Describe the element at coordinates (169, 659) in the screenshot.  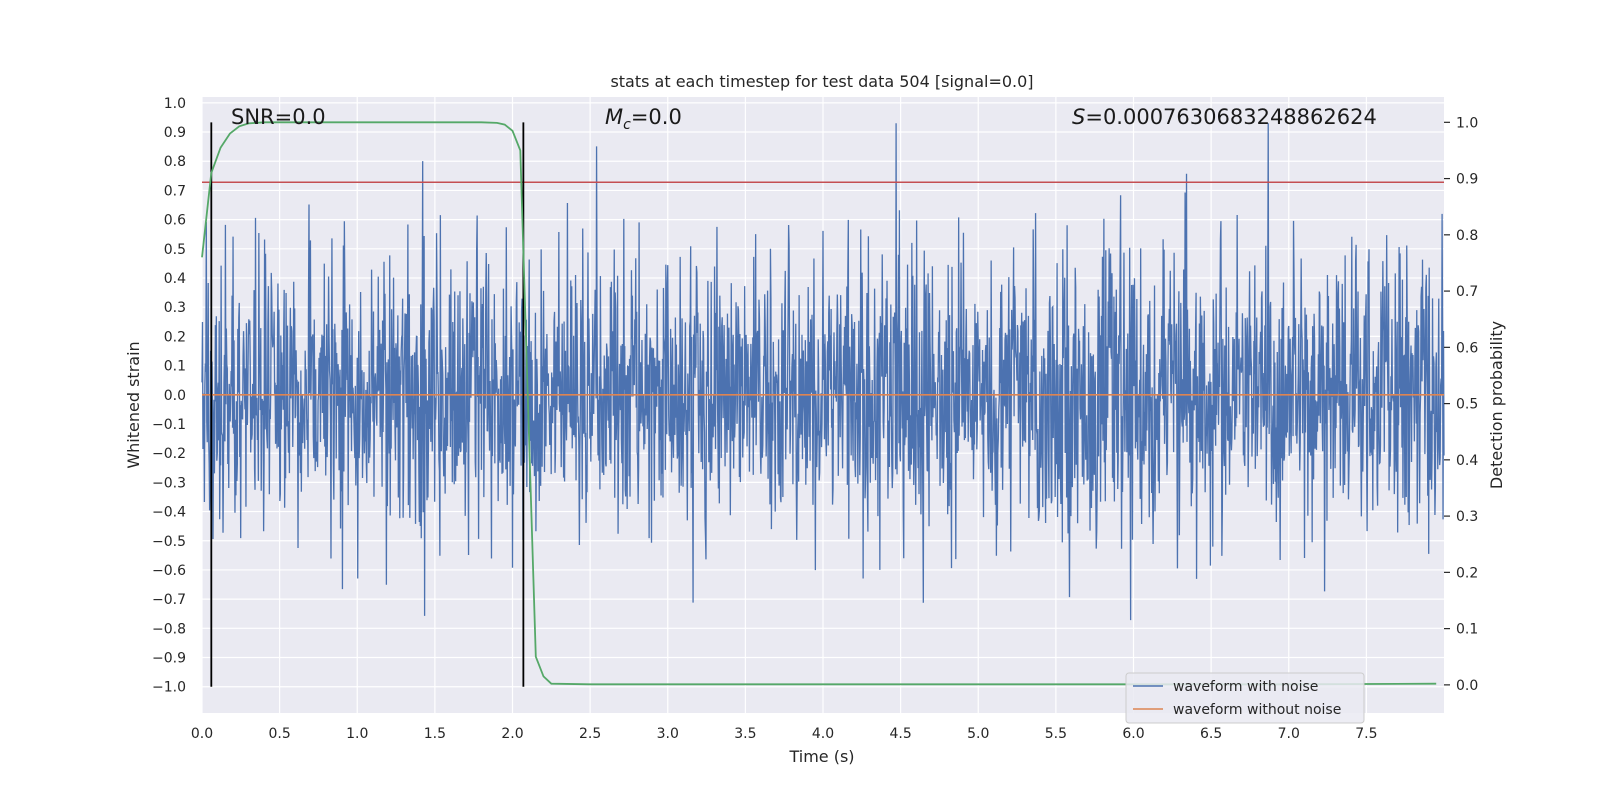
I see `y-tick-label: −0.9` at that location.